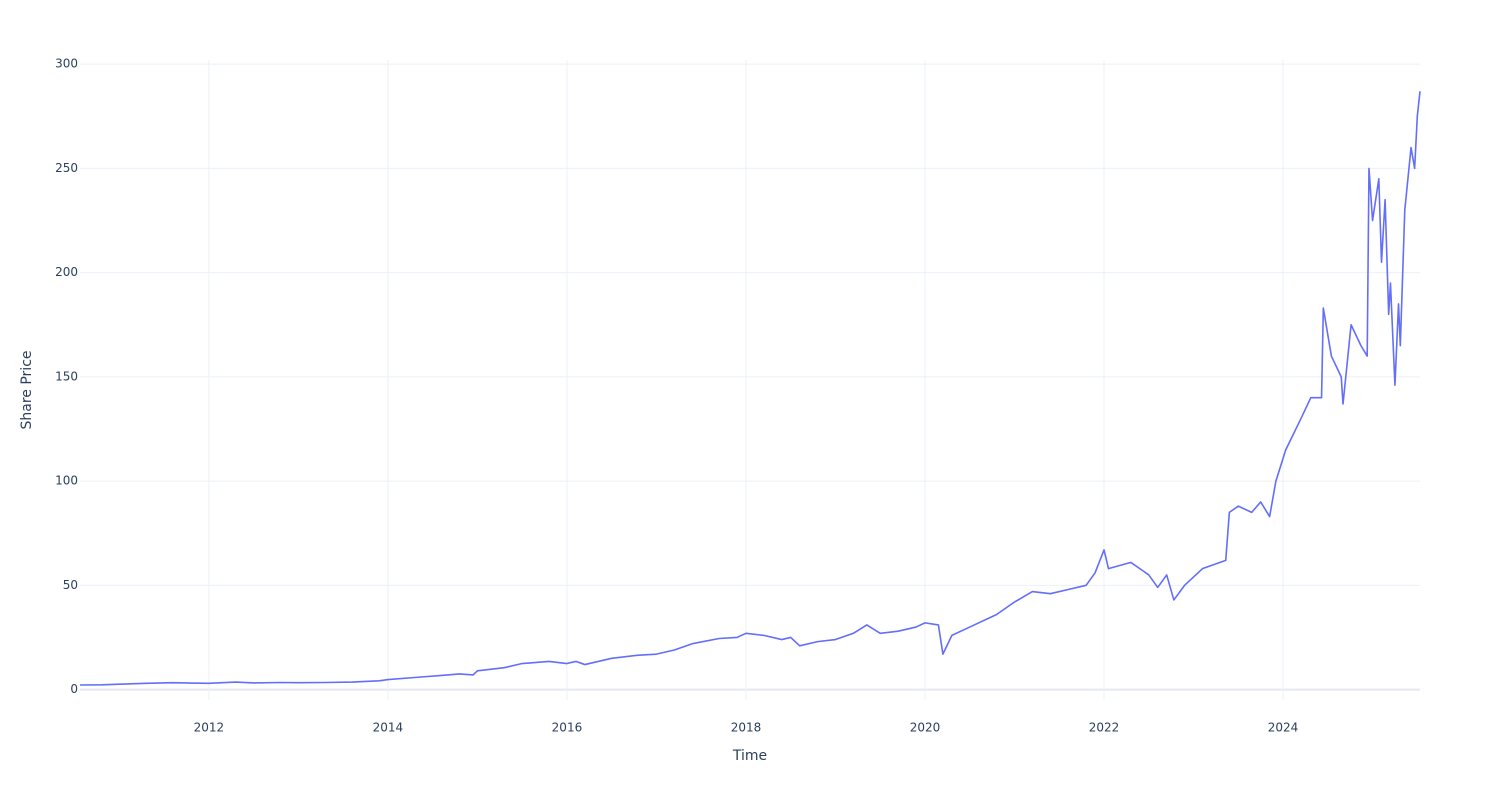 The width and height of the screenshot is (1500, 800). Describe the element at coordinates (70, 585) in the screenshot. I see `y-tick-label: 50` at that location.